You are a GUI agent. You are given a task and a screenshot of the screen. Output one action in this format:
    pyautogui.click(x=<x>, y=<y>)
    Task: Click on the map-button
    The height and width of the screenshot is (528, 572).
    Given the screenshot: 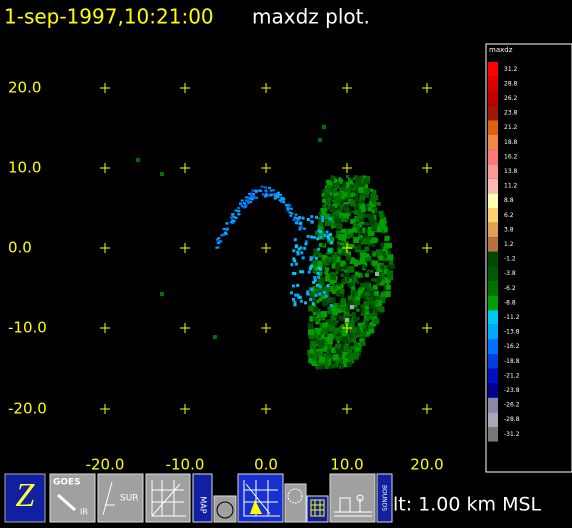 What is the action you would take?
    pyautogui.click(x=202, y=498)
    